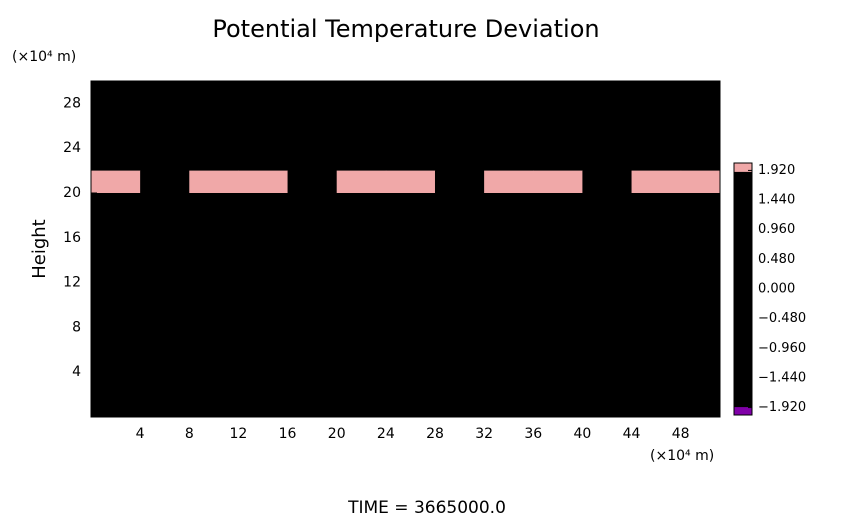 This screenshot has width=854, height=519. What do you see at coordinates (782, 318) in the screenshot?
I see `colorbar-tick-label: −0.480` at bounding box center [782, 318].